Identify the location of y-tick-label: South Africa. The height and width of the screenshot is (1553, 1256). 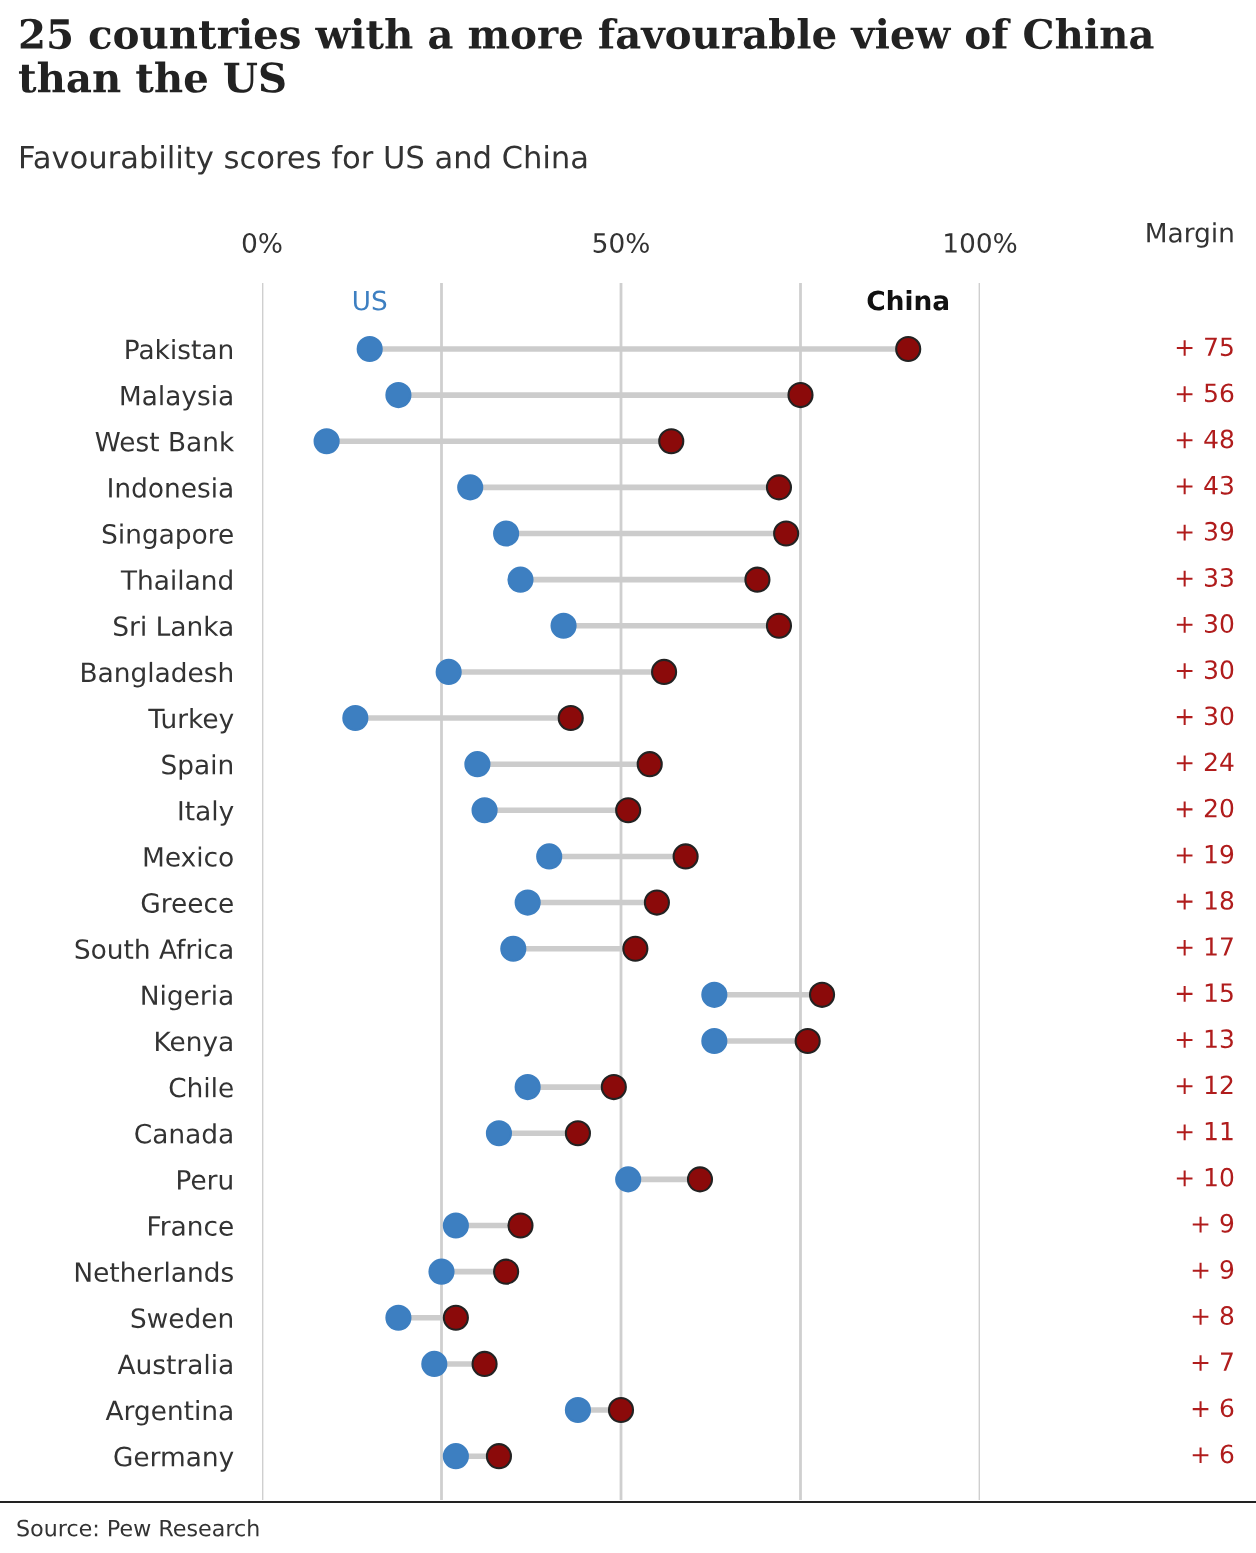
(153, 949).